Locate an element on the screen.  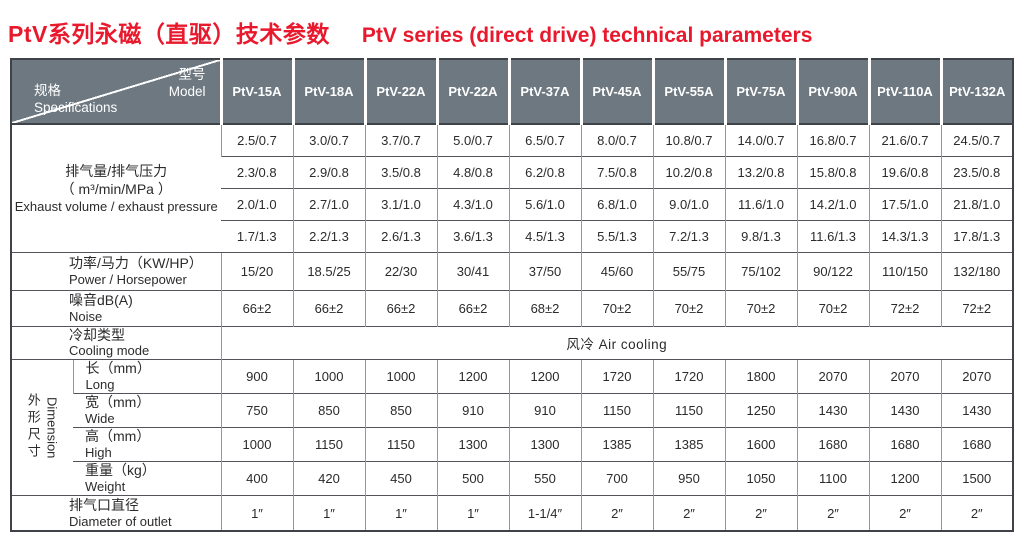
model-header-cell: PtV-55A is located at coordinates (688, 92).